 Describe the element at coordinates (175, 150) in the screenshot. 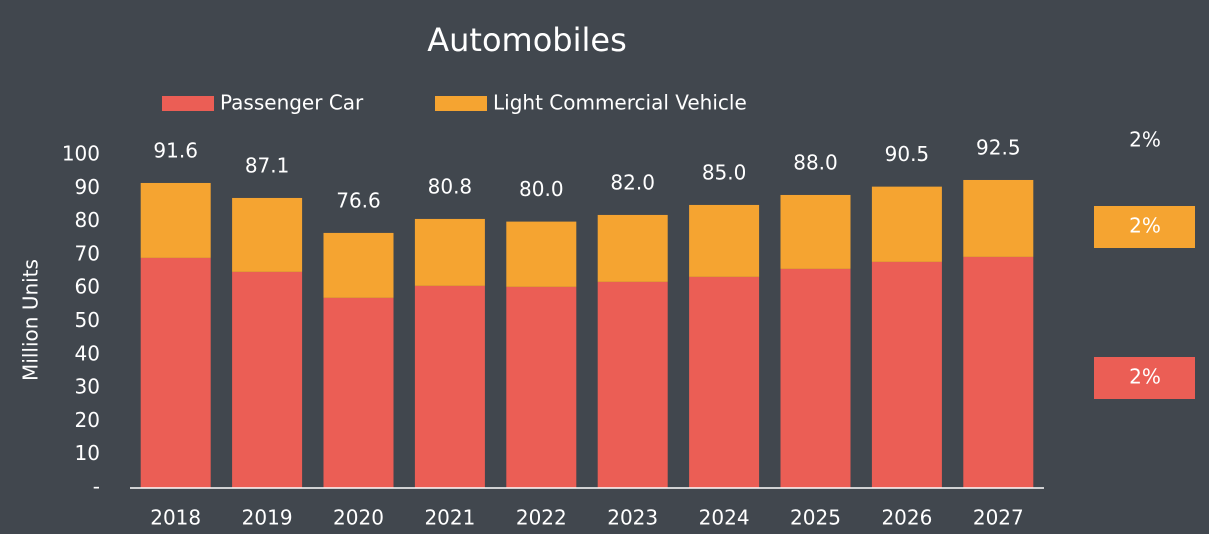

I see `total-label: 91.6` at that location.